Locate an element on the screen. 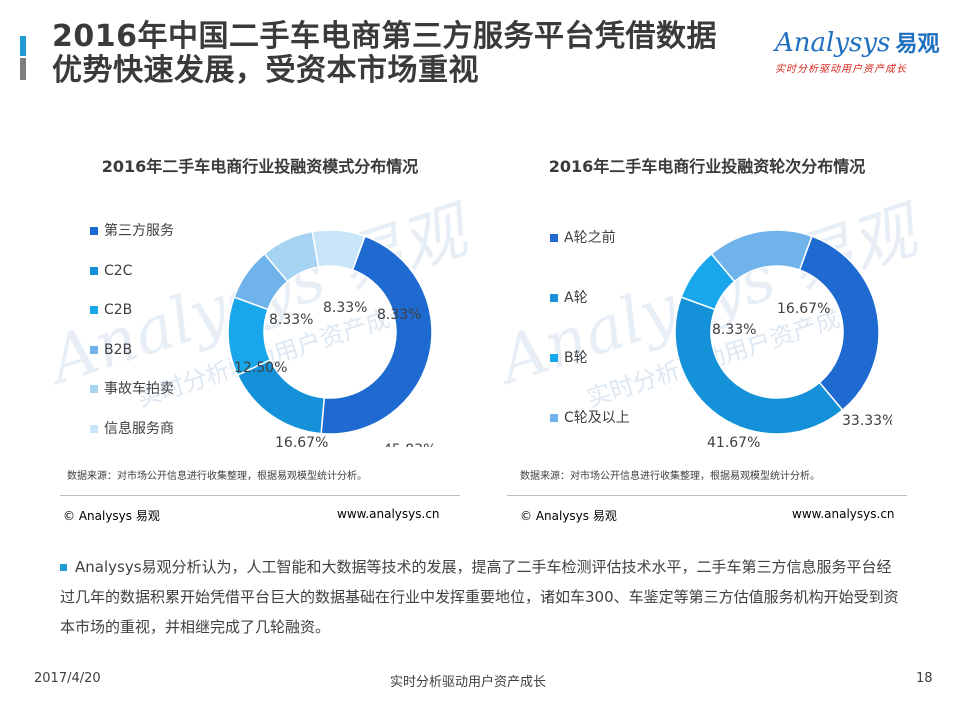 The image size is (960, 720). legend-item: C2B is located at coordinates (111, 310).